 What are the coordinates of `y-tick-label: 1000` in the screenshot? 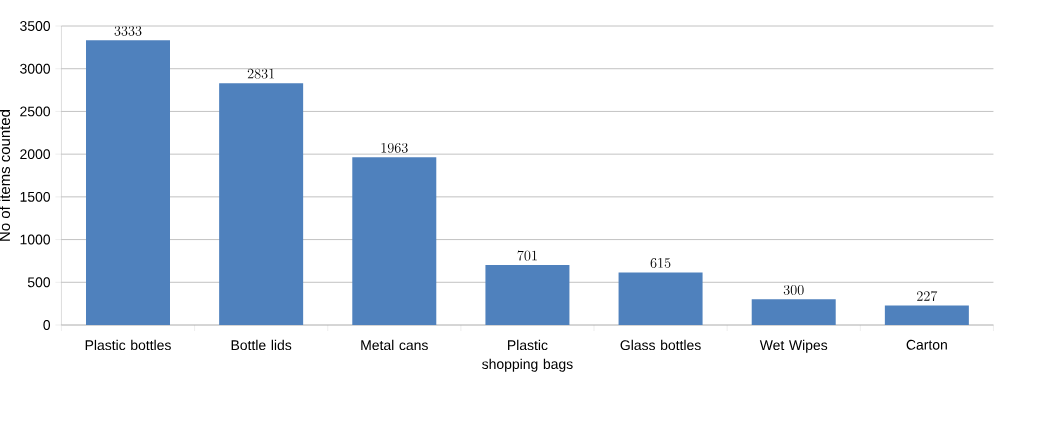 It's located at (35, 239).